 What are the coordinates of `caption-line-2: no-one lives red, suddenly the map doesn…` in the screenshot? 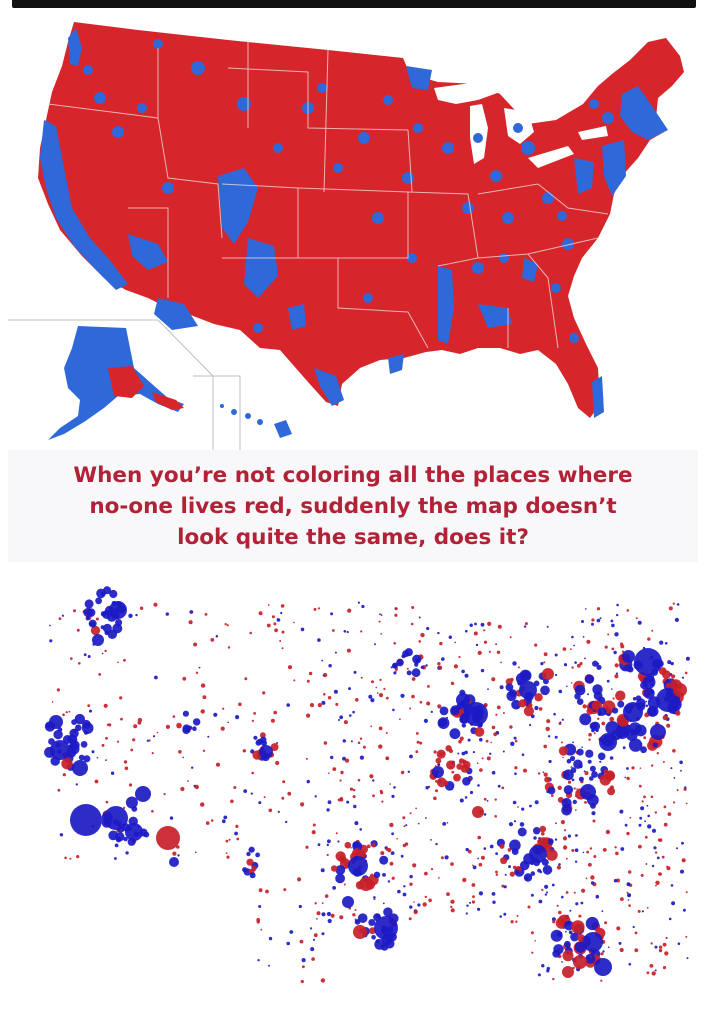 It's located at (353, 506).